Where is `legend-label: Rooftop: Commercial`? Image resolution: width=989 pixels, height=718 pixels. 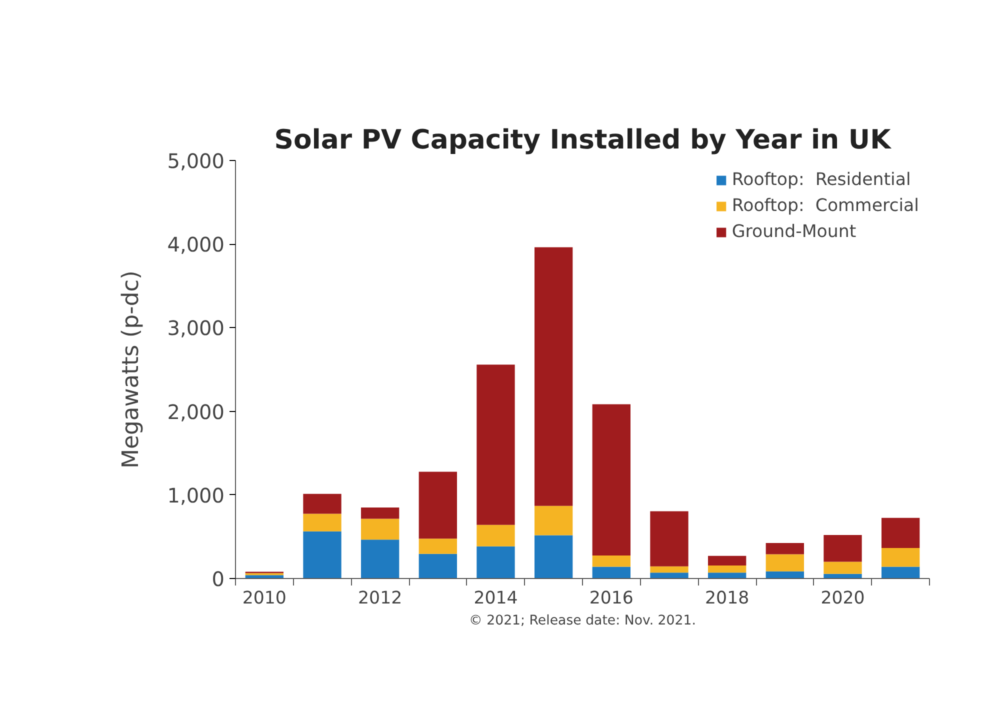
legend-label: Rooftop: Commercial is located at coordinates (825, 206).